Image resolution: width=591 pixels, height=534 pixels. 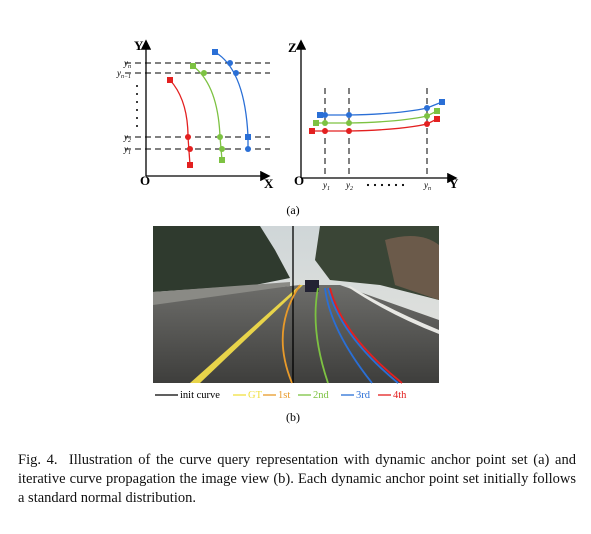 What do you see at coordinates (292, 210) in the screenshot?
I see `panel-label: (a)` at bounding box center [292, 210].